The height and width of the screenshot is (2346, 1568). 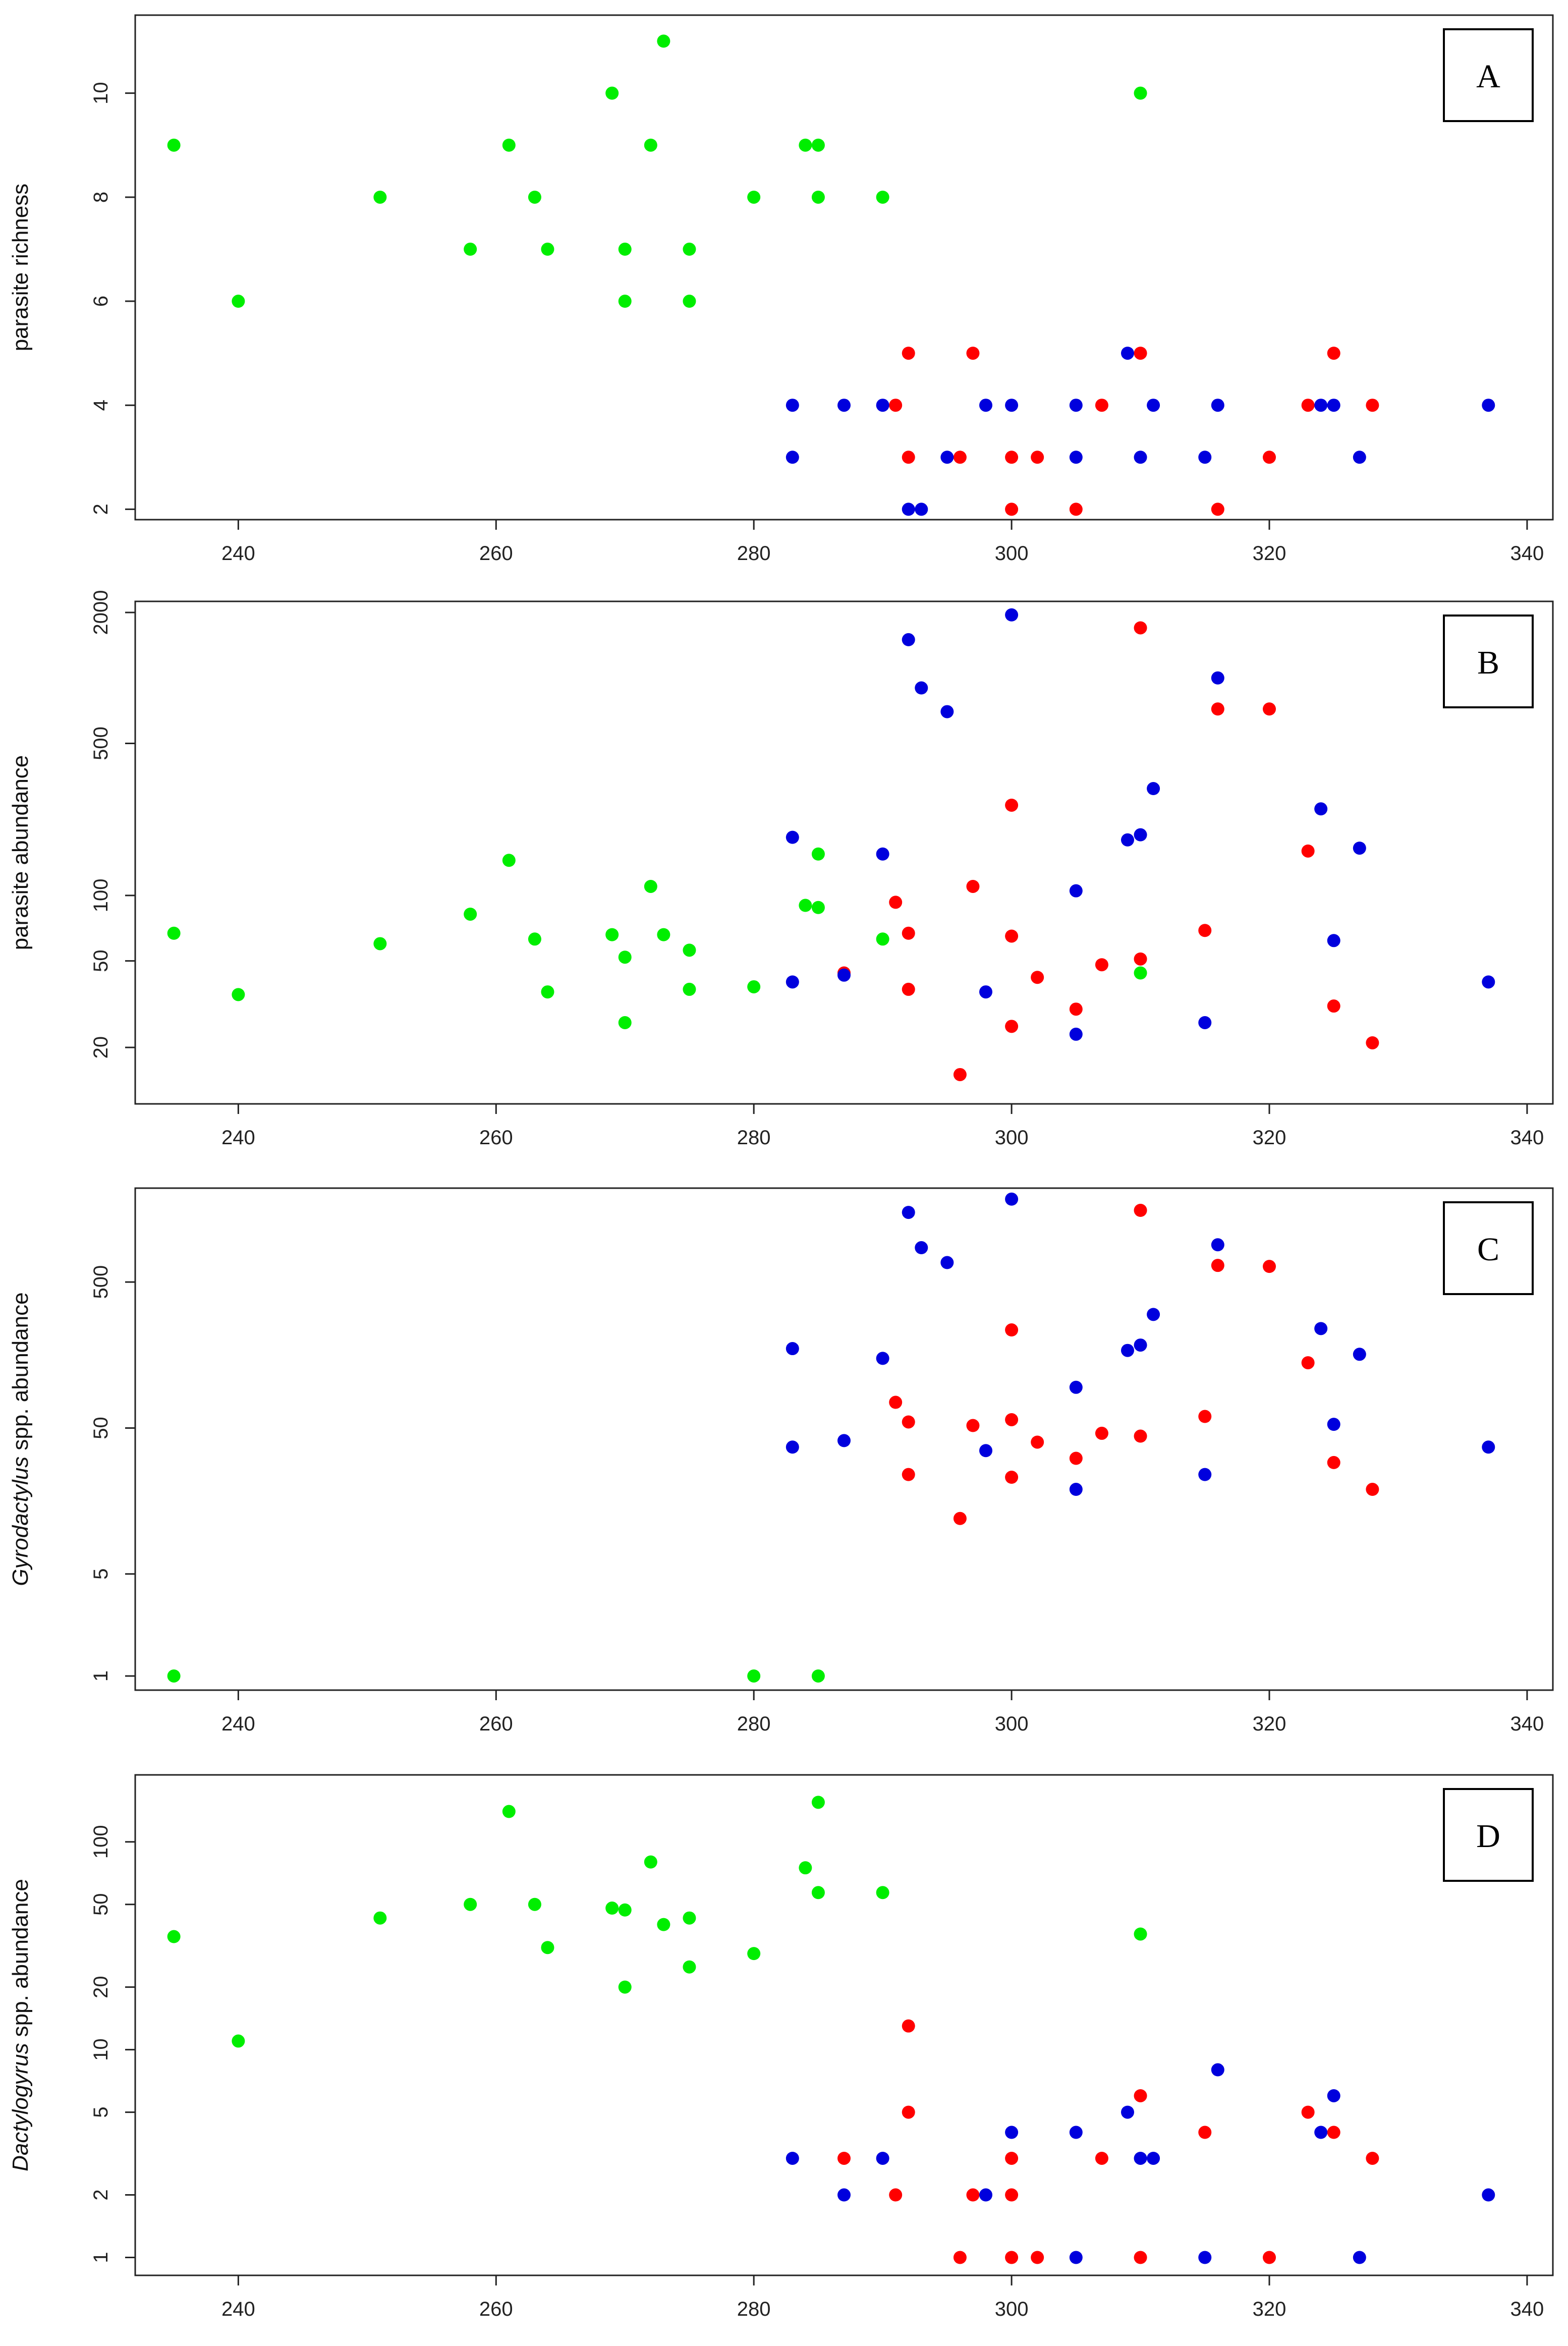 I want to click on panel-letter: B, so click(x=1488, y=662).